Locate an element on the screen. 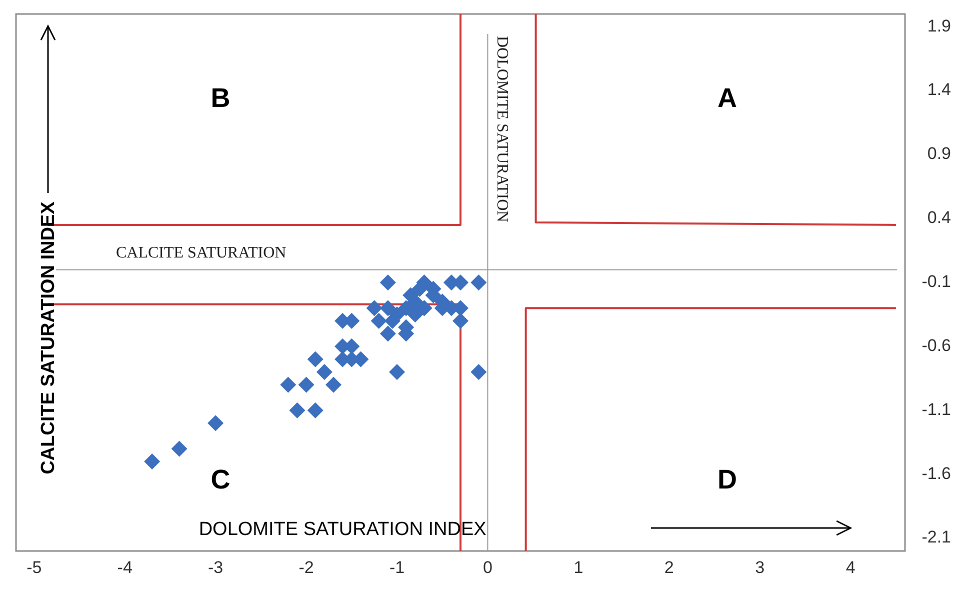 Image resolution: width=965 pixels, height=589 pixels. y-tick-label: -1.6 is located at coordinates (936, 473).